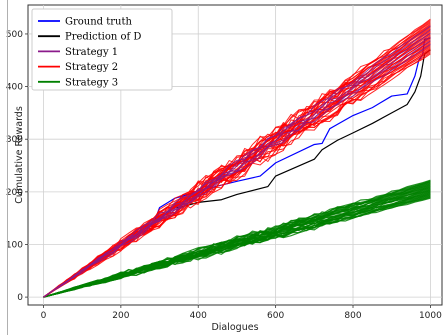 The image size is (444, 335). Describe the element at coordinates (7, 167) in the screenshot. I see `left-frame-line` at that location.